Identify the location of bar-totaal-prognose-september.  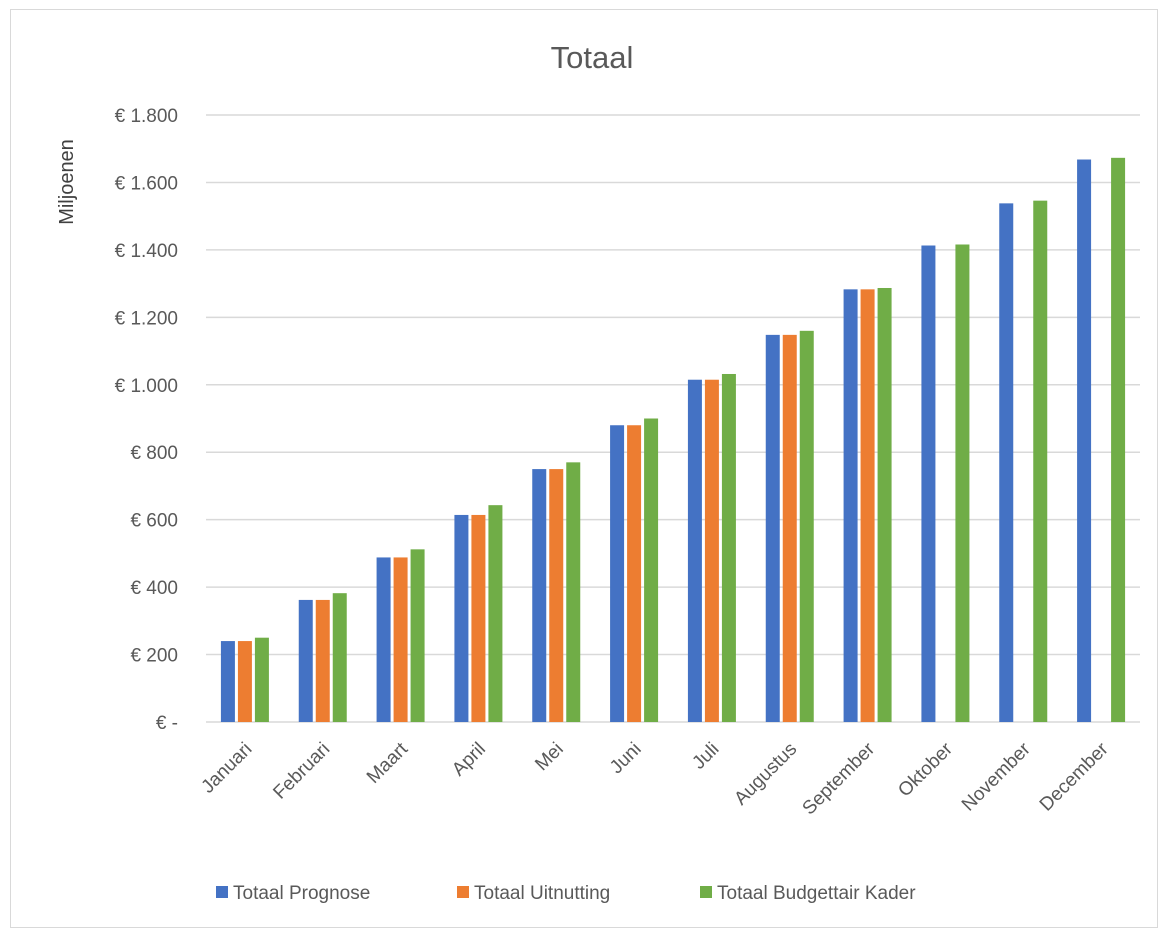
(850, 505).